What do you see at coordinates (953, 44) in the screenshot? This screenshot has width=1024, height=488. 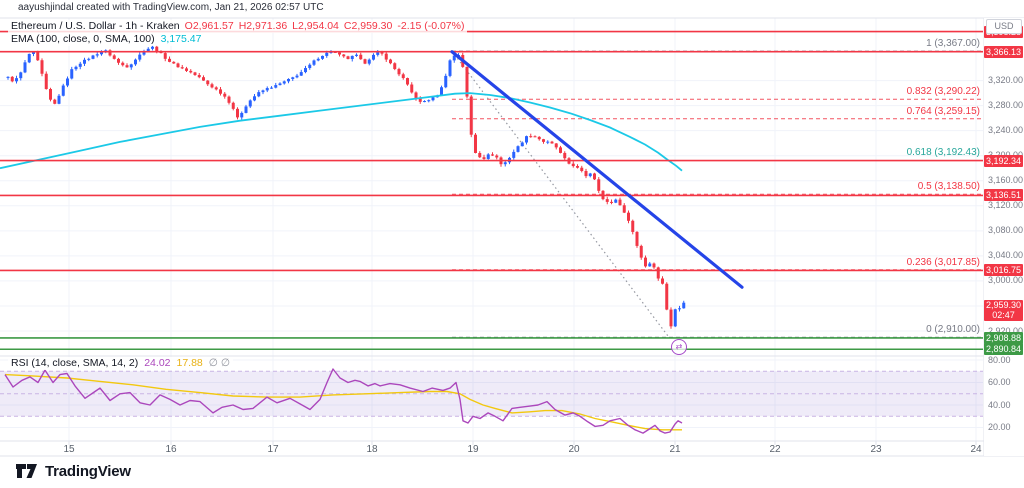 I see `fib-level-label: 1 (3,367.00)` at bounding box center [953, 44].